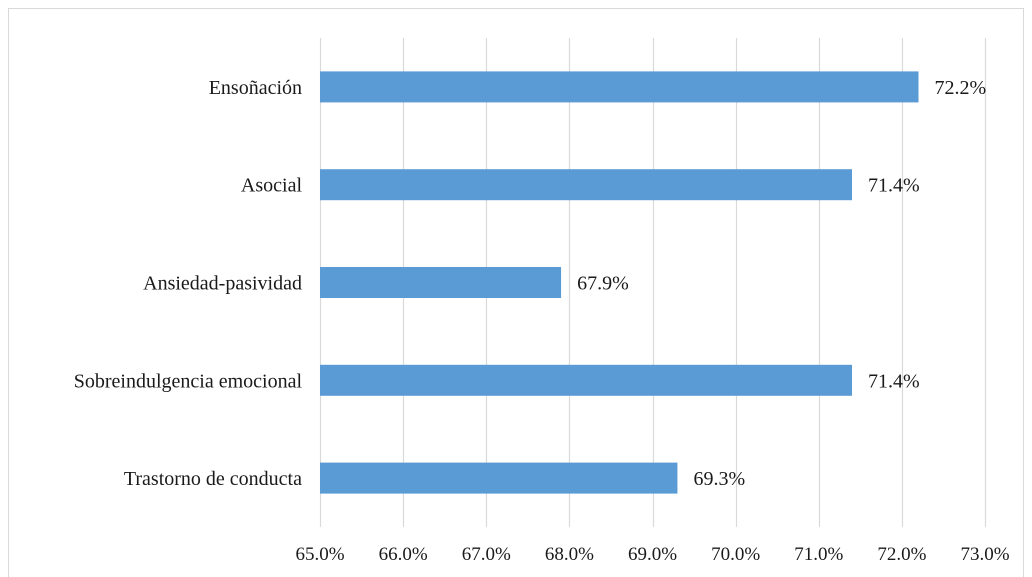 The height and width of the screenshot is (577, 1032). Describe the element at coordinates (403, 554) in the screenshot. I see `x-tick-label: 66.0%` at that location.